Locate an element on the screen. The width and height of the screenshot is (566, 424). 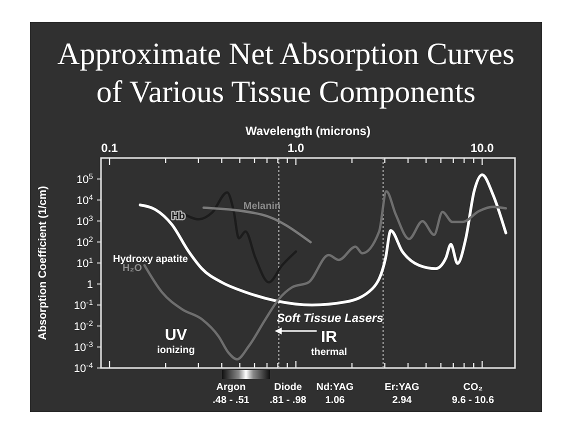
y-tick-label: 10$^{-4}$ is located at coordinates (84, 367).